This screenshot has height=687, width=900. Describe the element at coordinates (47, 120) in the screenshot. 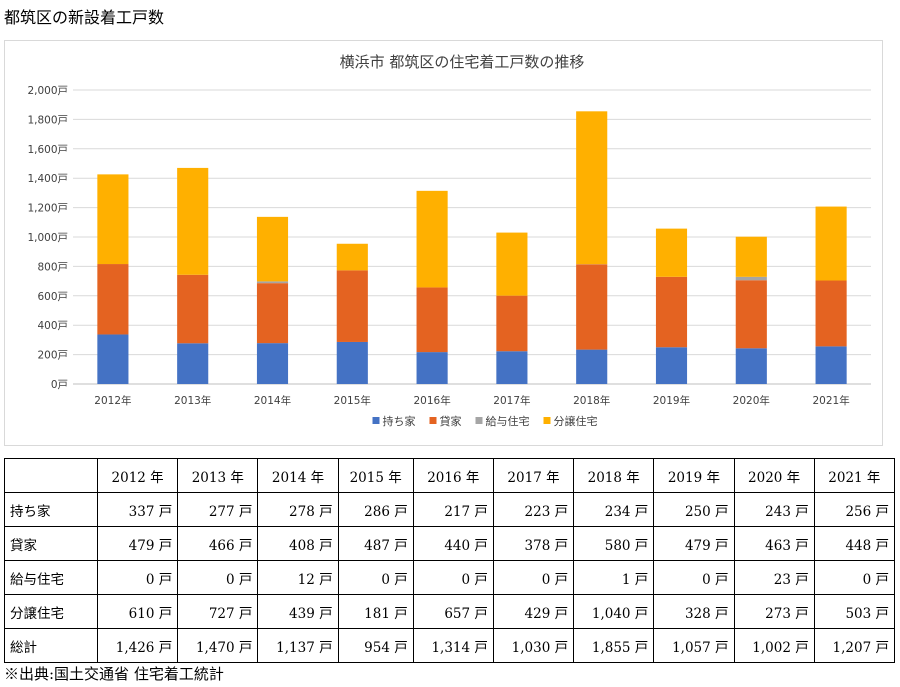

I see `y-tick-label: 1,800戸` at that location.